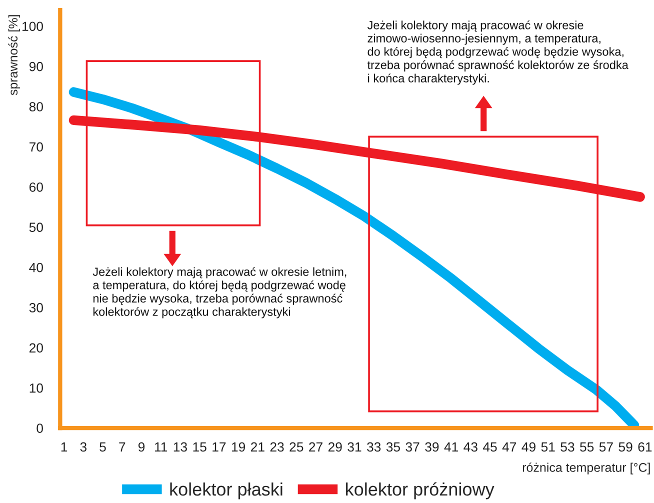 This screenshot has width=654, height=503. What do you see at coordinates (14, 55) in the screenshot?
I see `y-axis-title: sprawność [%]` at bounding box center [14, 55].